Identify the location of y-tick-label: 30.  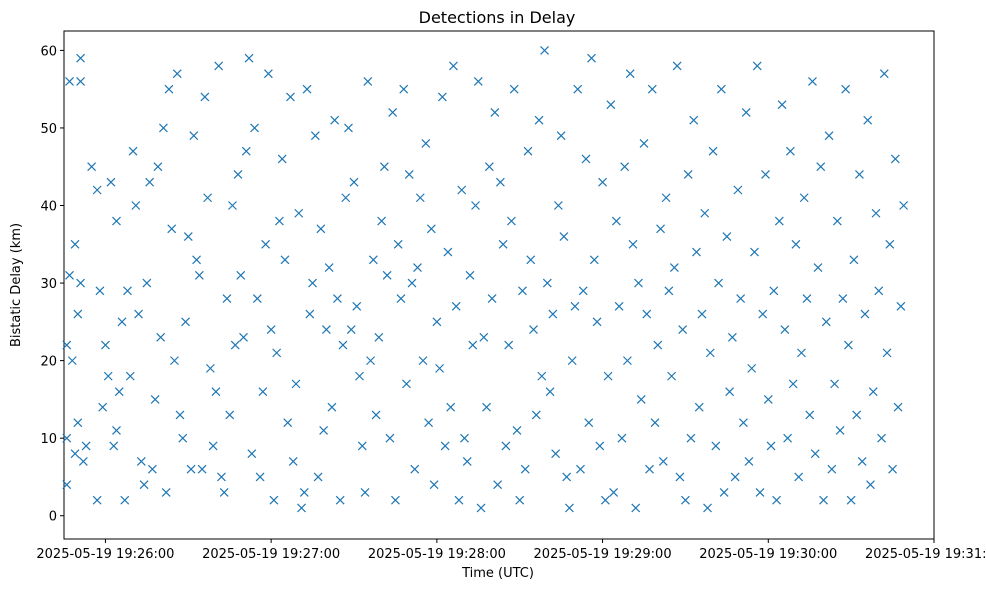
(48, 284).